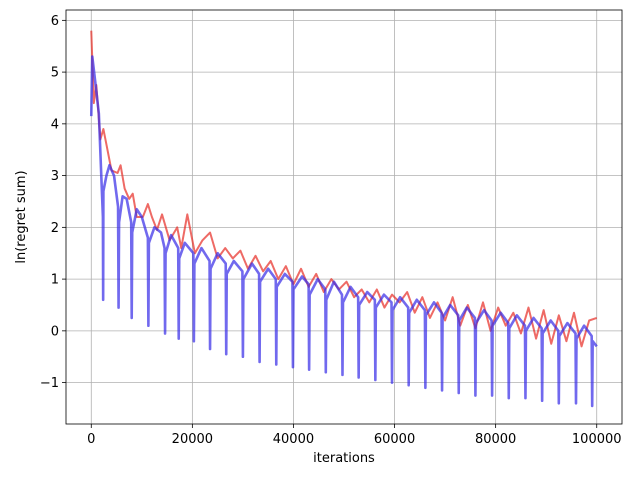  I want to click on x-tick-label-2: 40000, so click(293, 439).